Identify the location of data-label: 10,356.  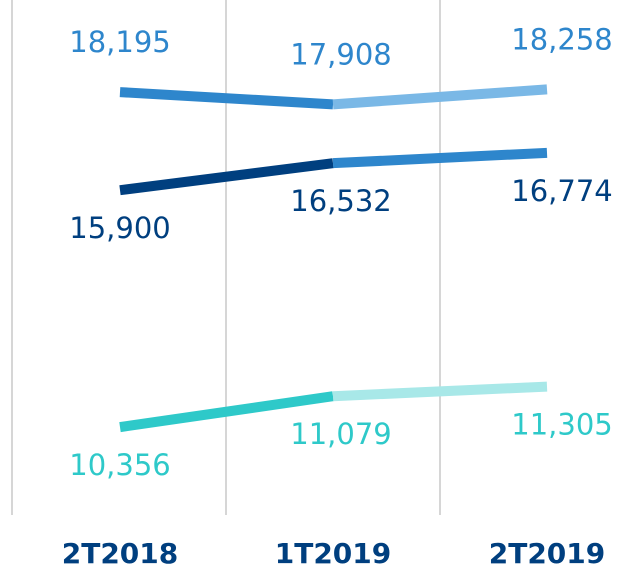
(119, 465).